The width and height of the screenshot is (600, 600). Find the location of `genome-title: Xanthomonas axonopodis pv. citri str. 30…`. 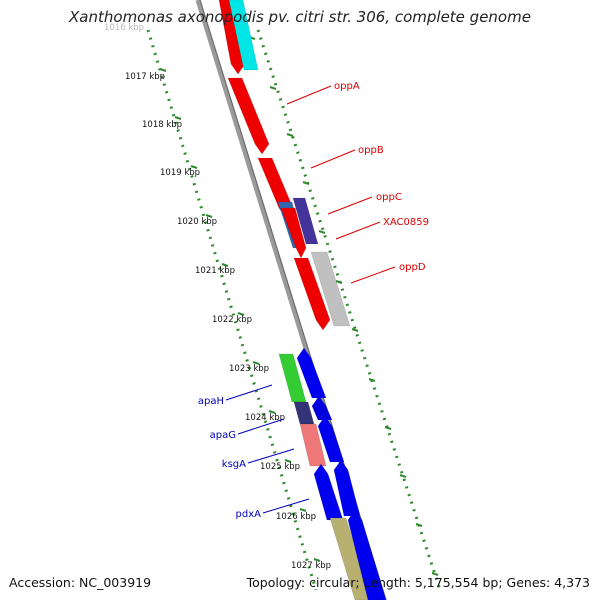

genome-title: Xanthomonas axonopodis pv. citri str. 30… is located at coordinates (300, 17).